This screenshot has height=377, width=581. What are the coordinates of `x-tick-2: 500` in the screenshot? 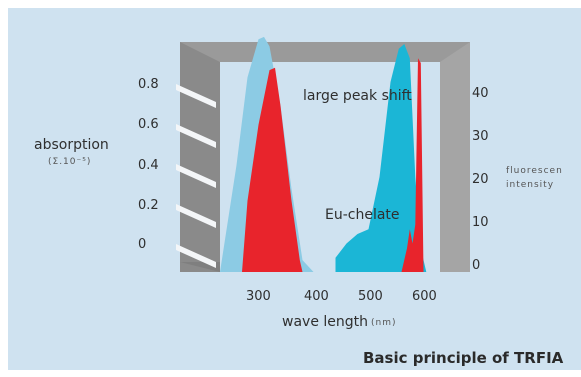 It's located at (370, 296).